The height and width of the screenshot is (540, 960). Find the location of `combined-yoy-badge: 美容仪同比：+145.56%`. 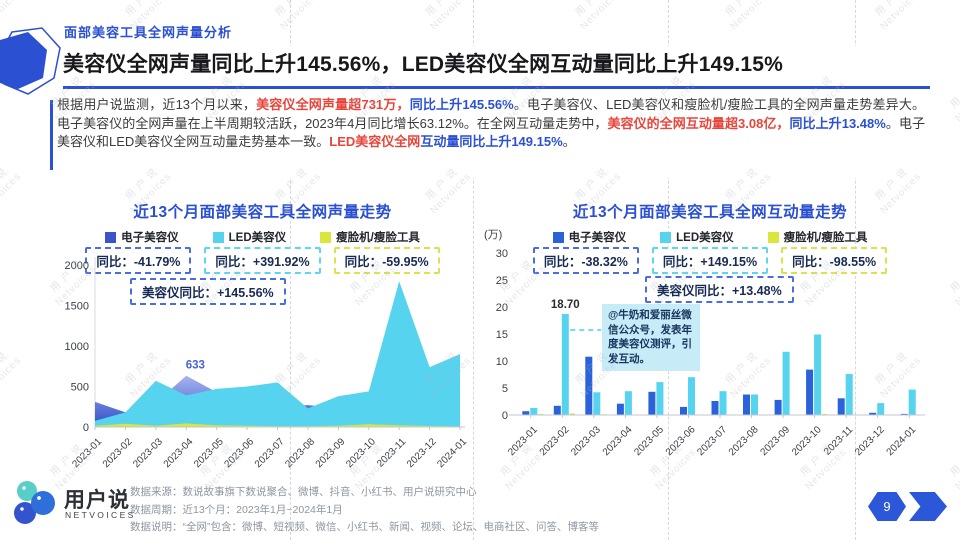

combined-yoy-badge: 美容仪同比：+145.56% is located at coordinates (208, 291).